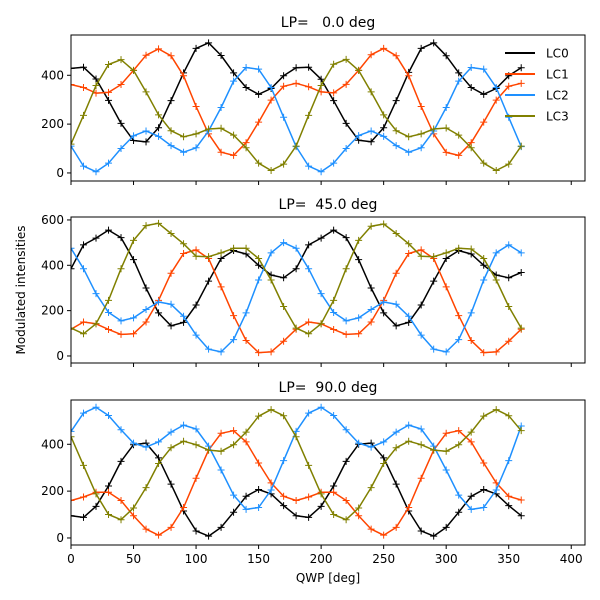  What do you see at coordinates (52, 75) in the screenshot?
I see `y-tick-label: 400` at bounding box center [52, 75].